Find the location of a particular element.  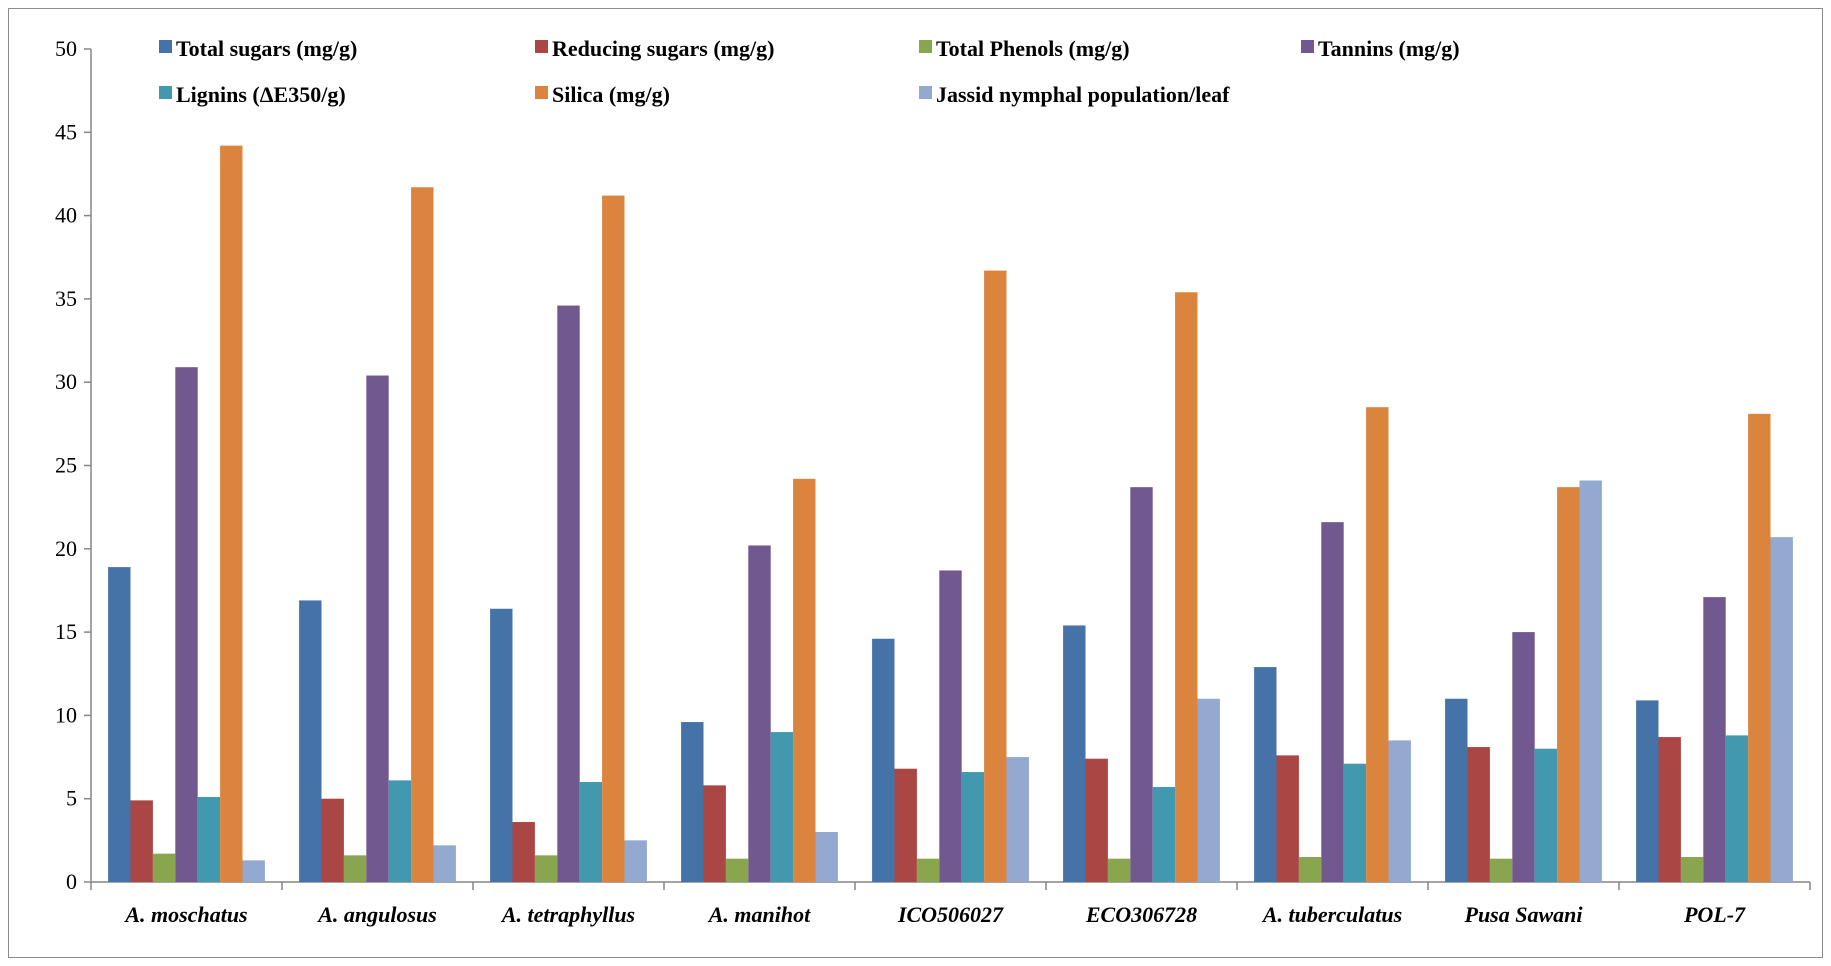

legend-label: Reducing sugars (mg/g) is located at coordinates (663, 48).